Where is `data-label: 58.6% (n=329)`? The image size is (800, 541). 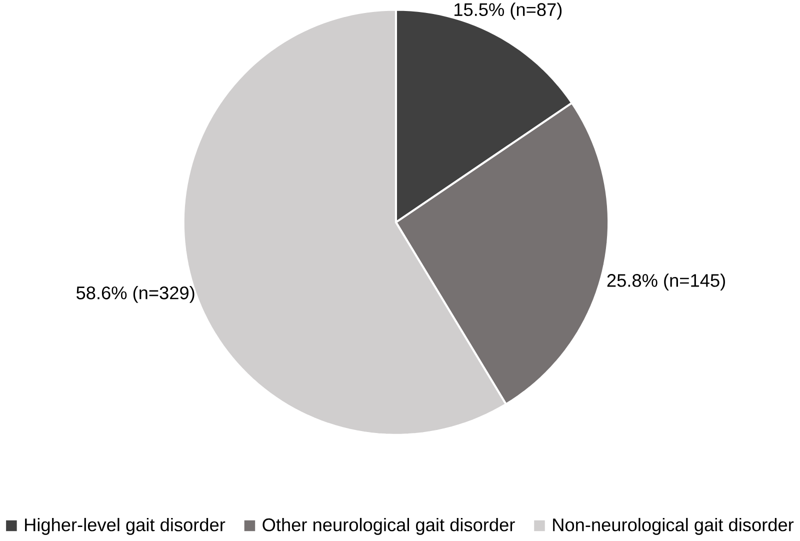 data-label: 58.6% (n=329) is located at coordinates (135, 294).